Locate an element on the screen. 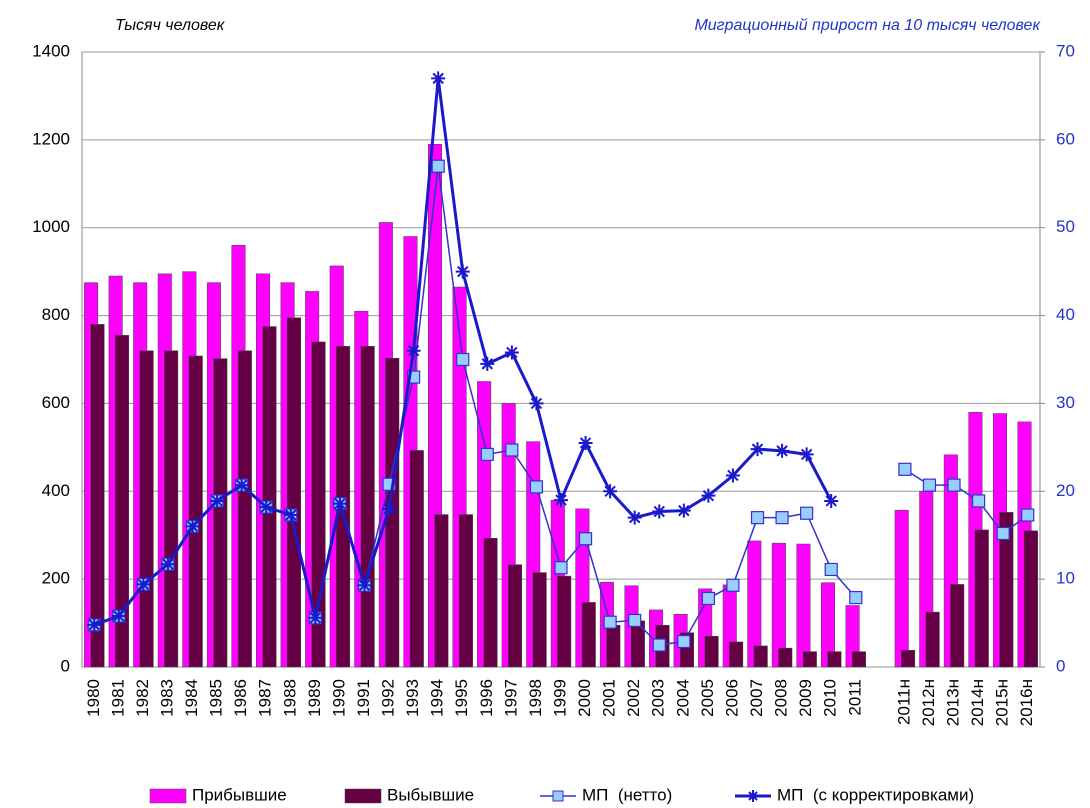 This screenshot has width=1090, height=808. legend-label: Прибывшие is located at coordinates (239, 794).